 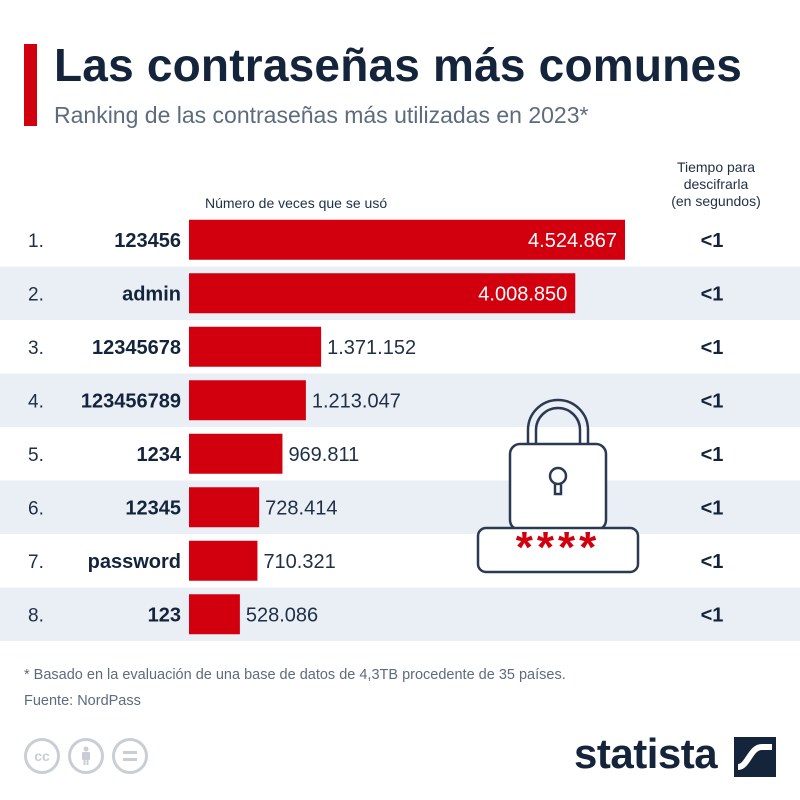 I want to click on value-label: 1.213.047, so click(x=356, y=401).